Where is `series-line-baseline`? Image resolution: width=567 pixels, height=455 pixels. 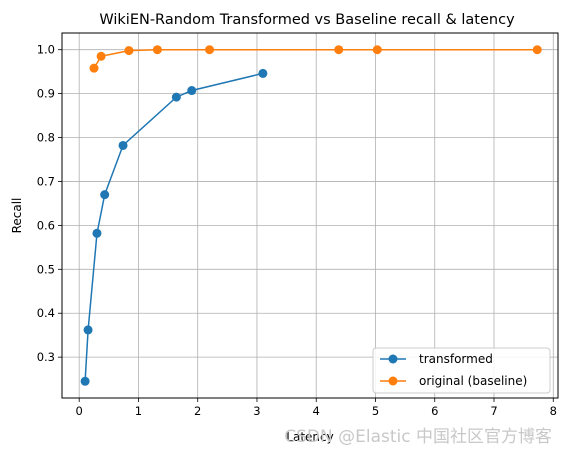
series-line-baseline is located at coordinates (315, 58).